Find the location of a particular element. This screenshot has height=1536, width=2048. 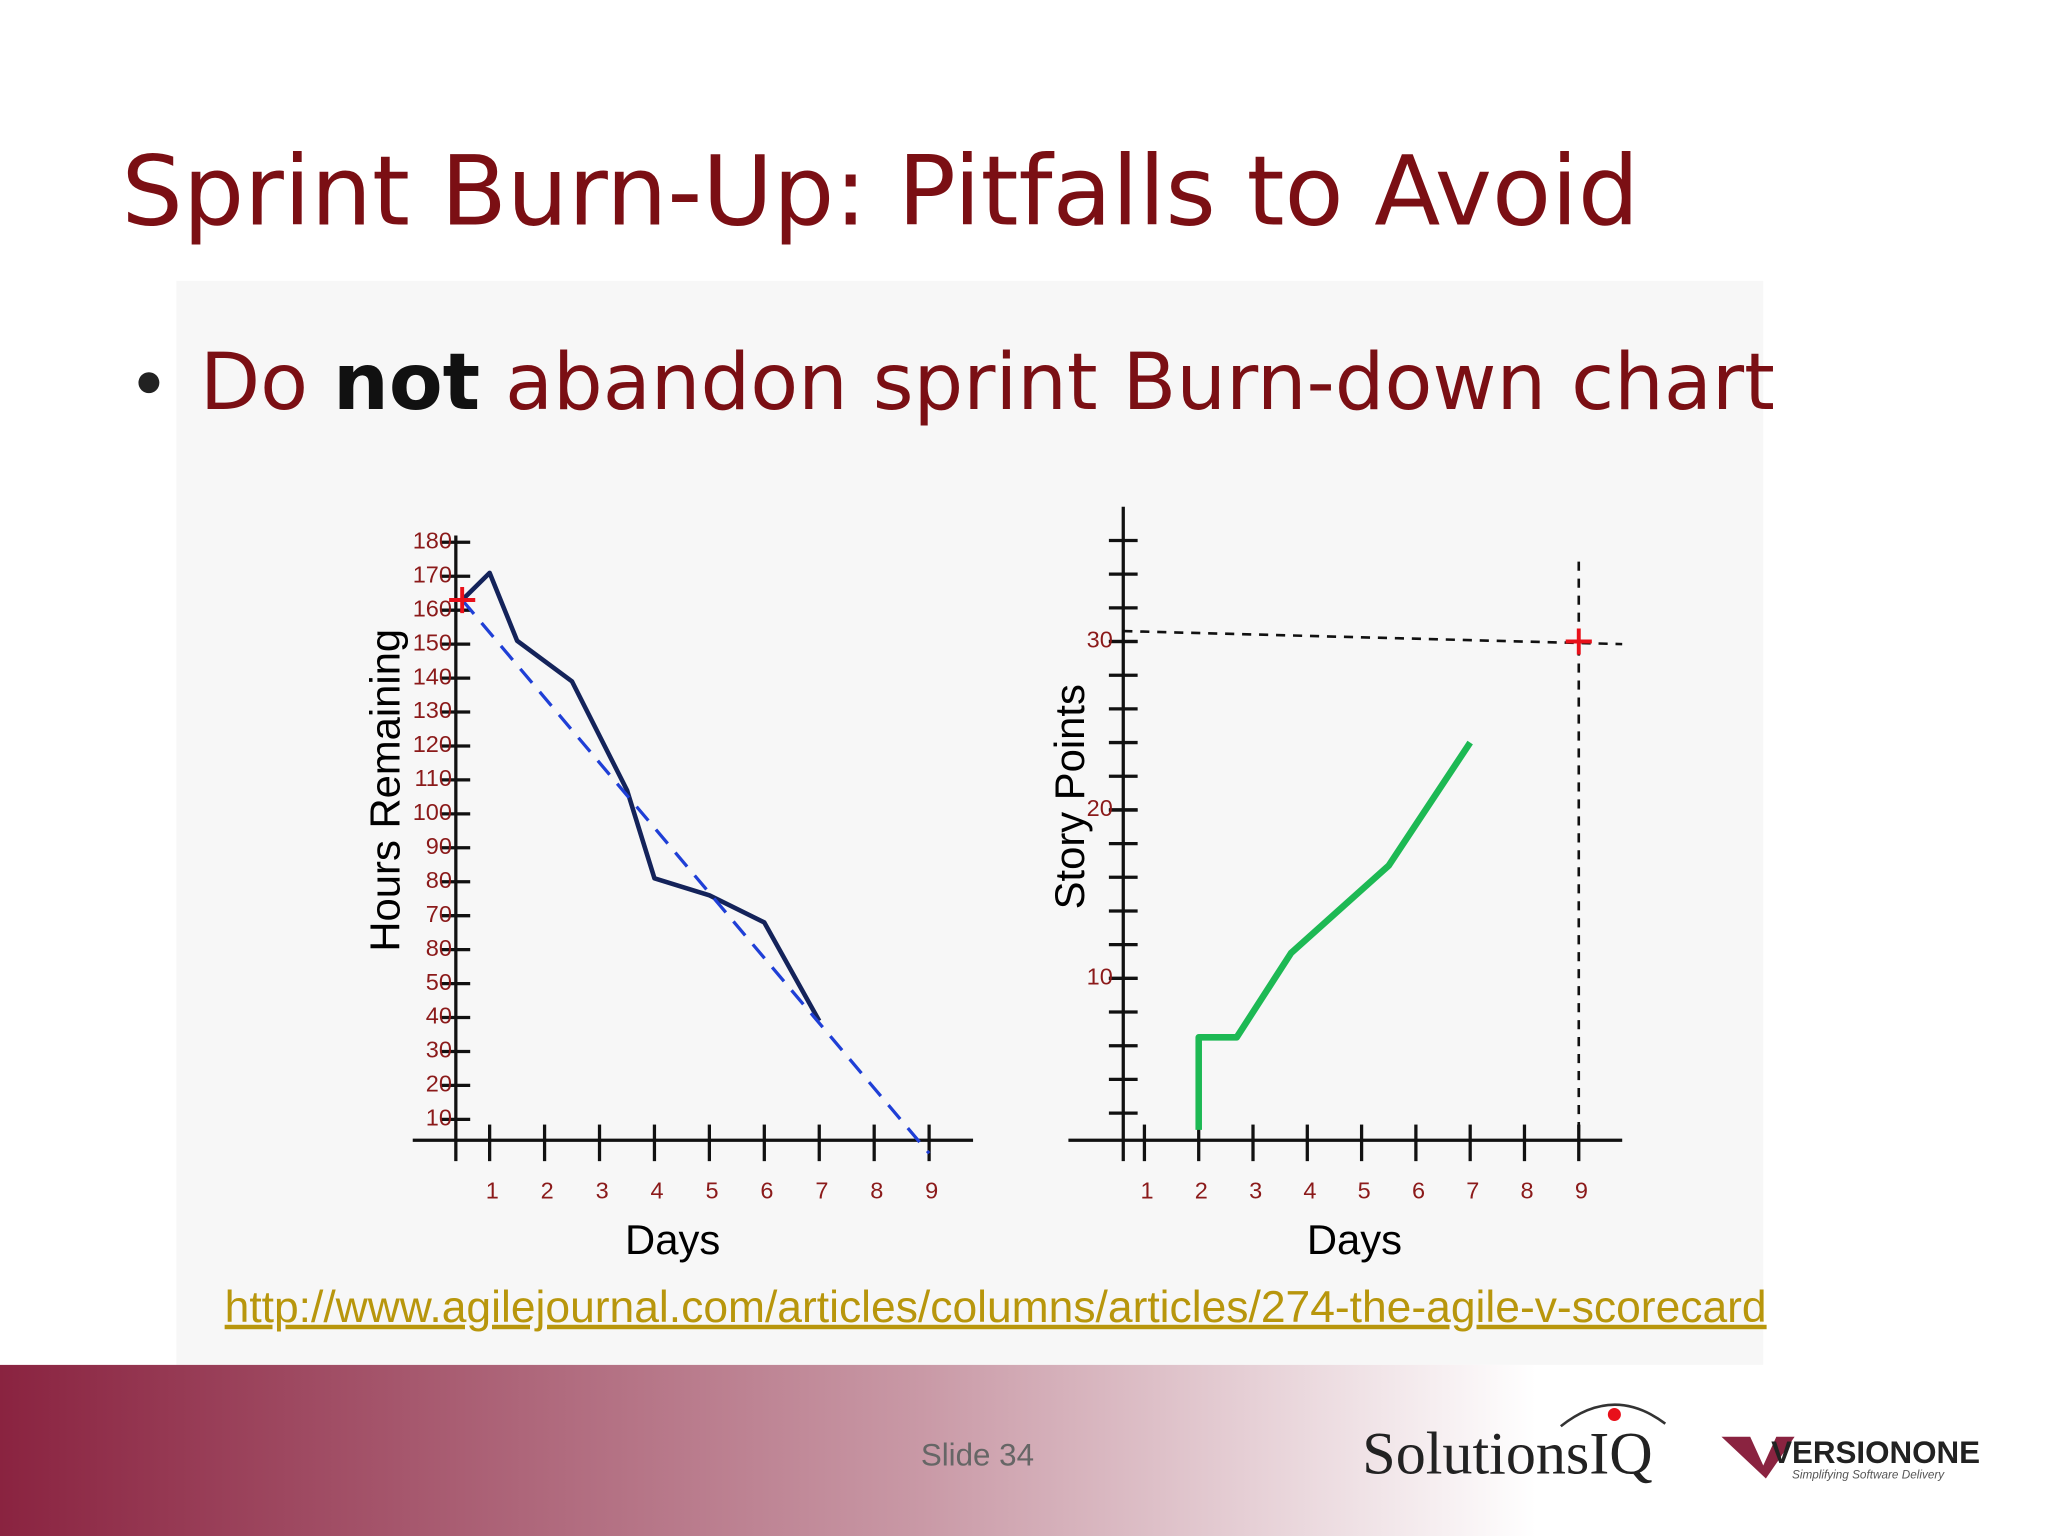

bullet-text: Do not abandon sprint Burn-down chart is located at coordinates (987, 382).